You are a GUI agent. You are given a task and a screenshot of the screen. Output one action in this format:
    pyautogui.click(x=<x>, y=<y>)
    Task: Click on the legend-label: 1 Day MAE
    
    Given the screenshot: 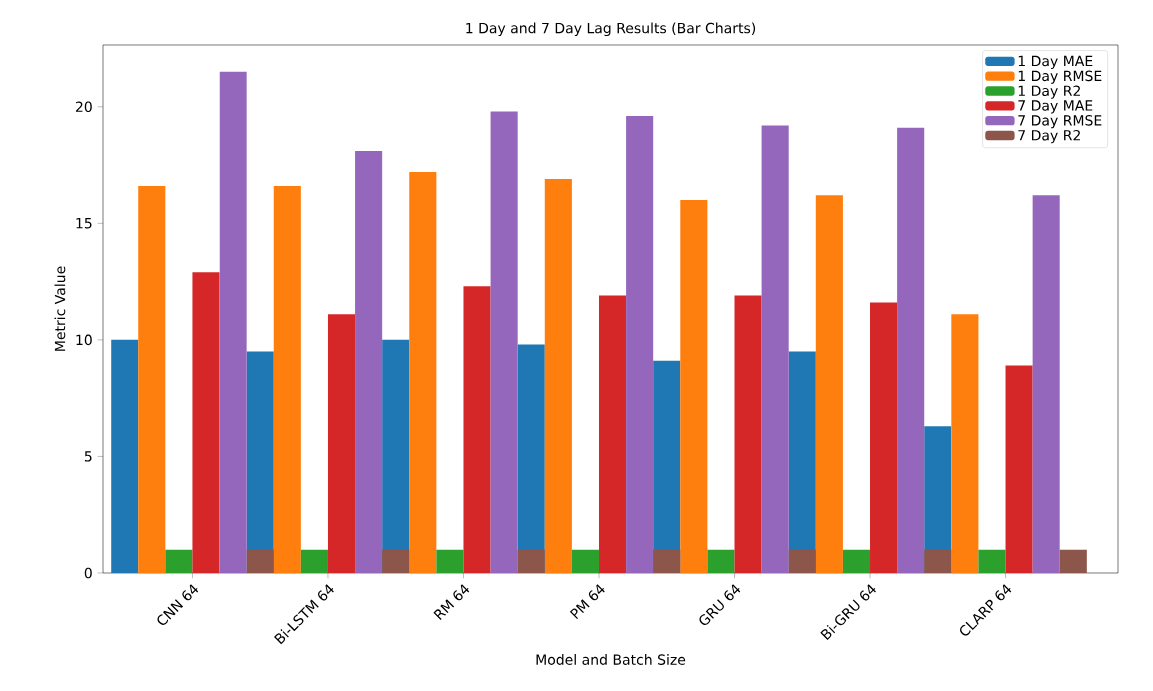 What is the action you would take?
    pyautogui.click(x=1055, y=62)
    